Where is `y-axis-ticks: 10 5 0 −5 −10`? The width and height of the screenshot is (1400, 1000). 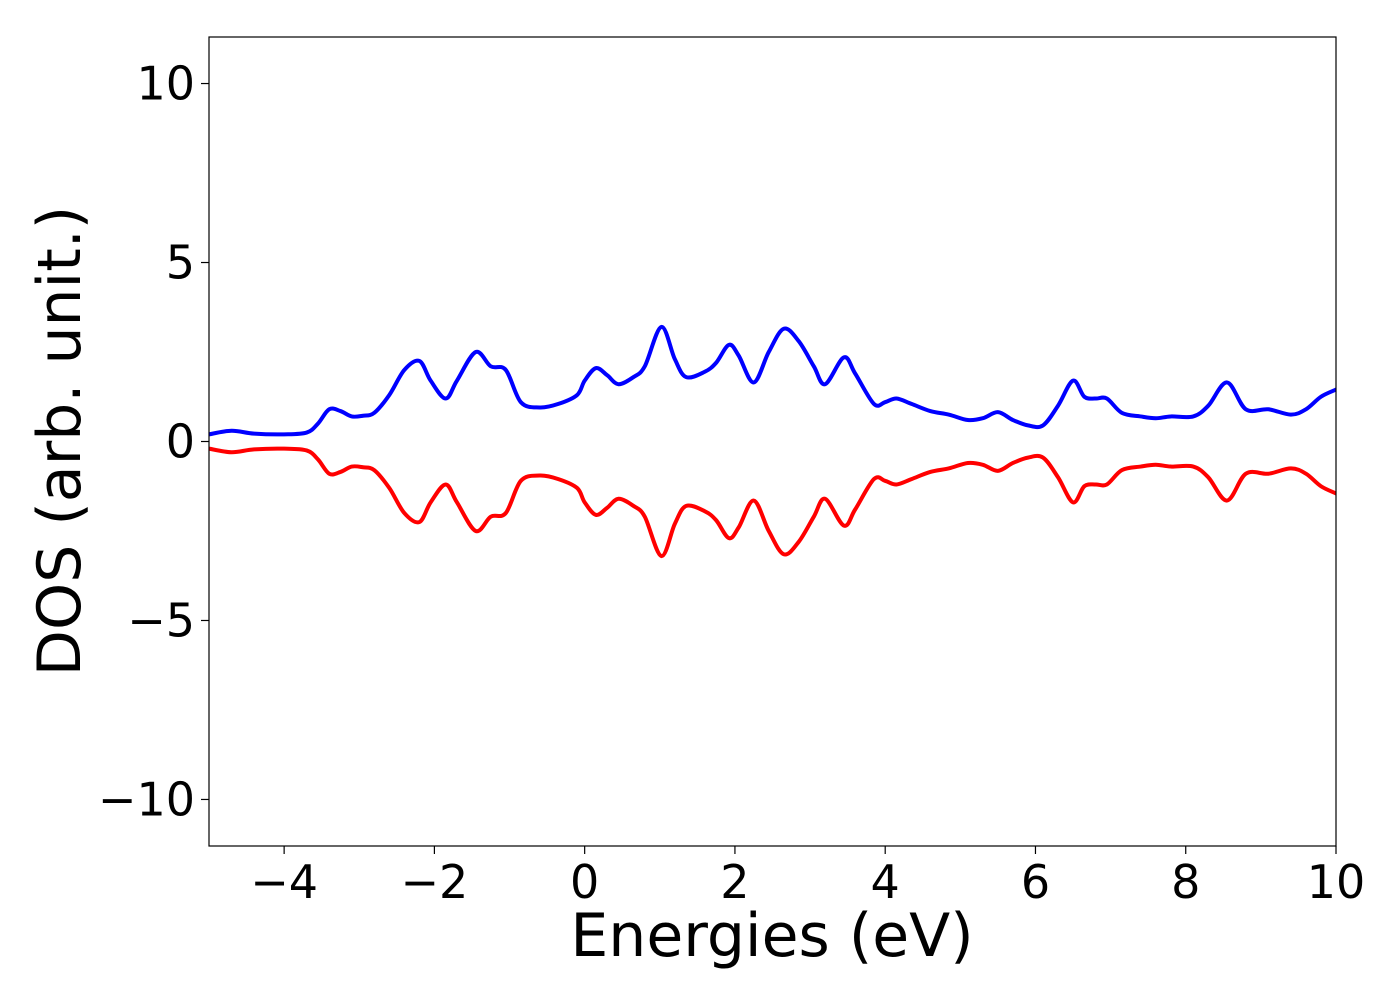 y-axis-ticks: 10 5 0 −5 −10 is located at coordinates (153, 441).